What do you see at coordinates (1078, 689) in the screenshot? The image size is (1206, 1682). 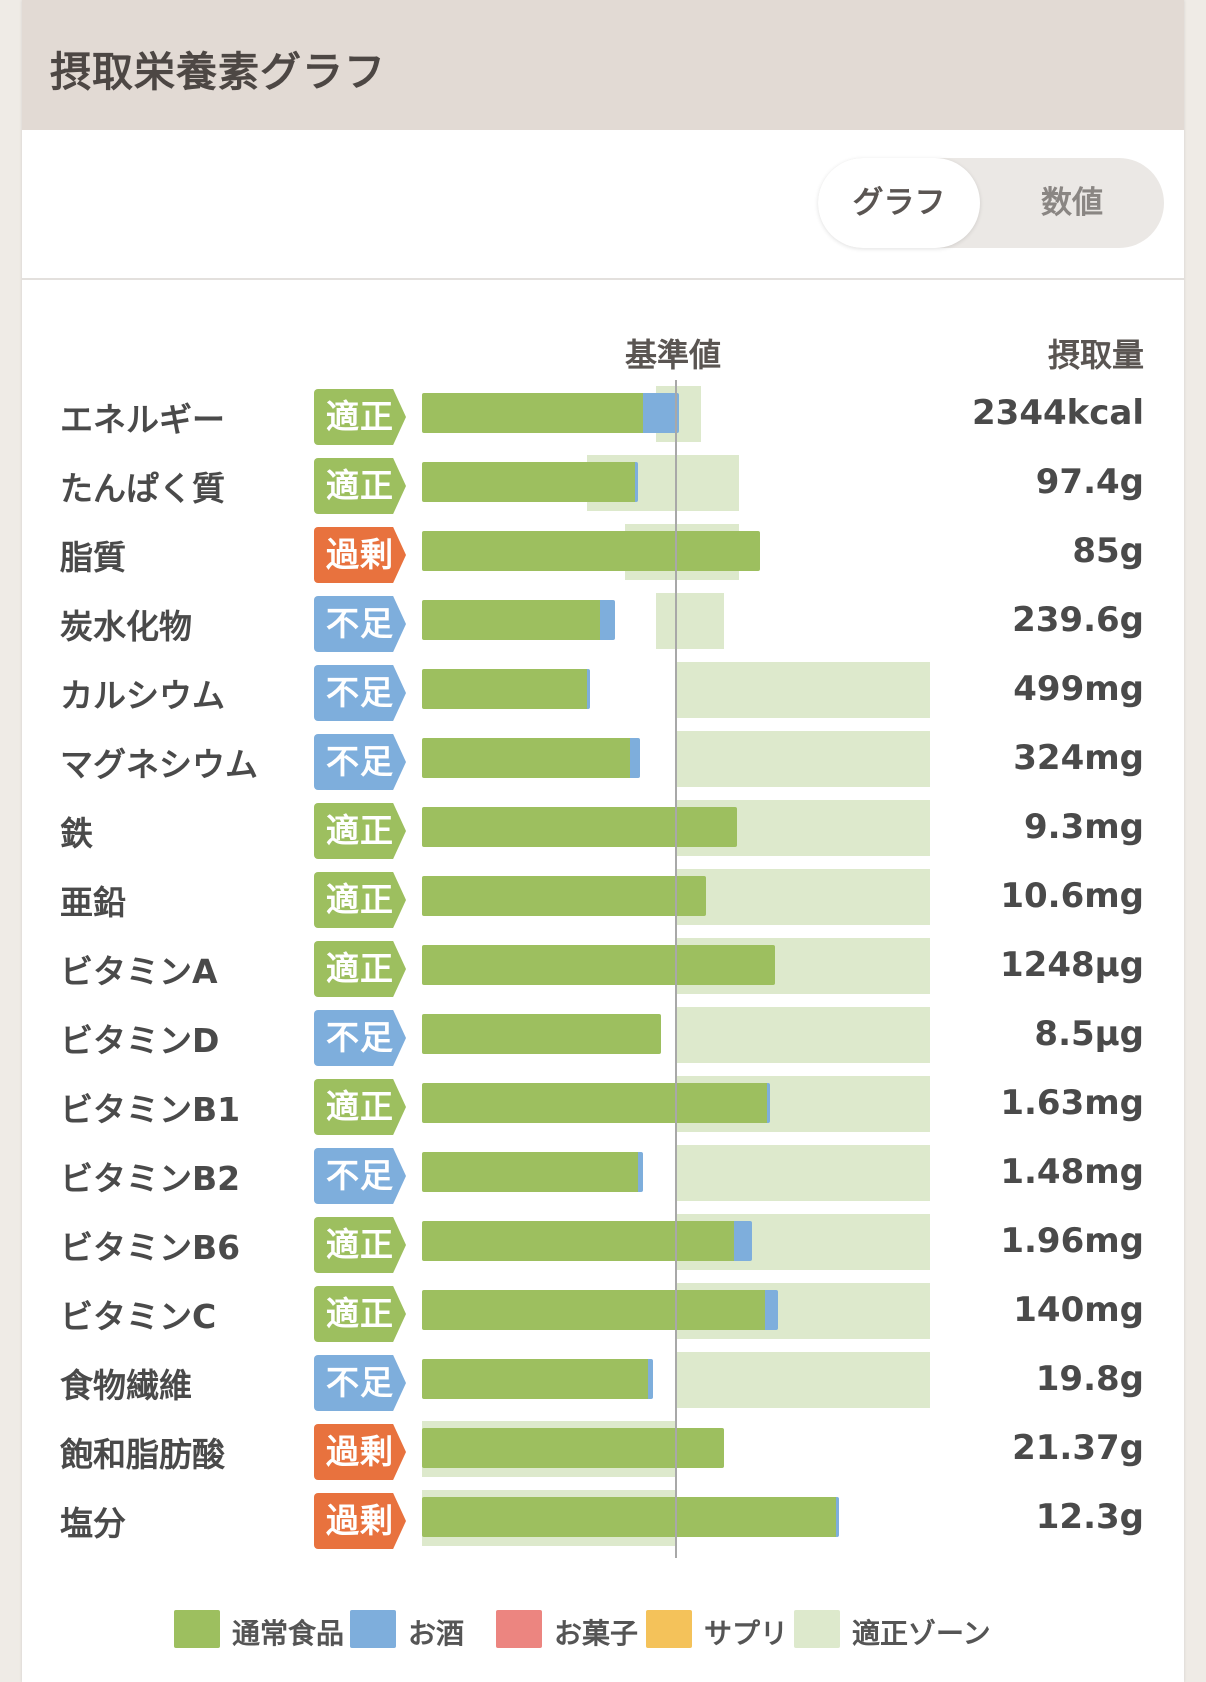 I see `intake-value: 499mg` at bounding box center [1078, 689].